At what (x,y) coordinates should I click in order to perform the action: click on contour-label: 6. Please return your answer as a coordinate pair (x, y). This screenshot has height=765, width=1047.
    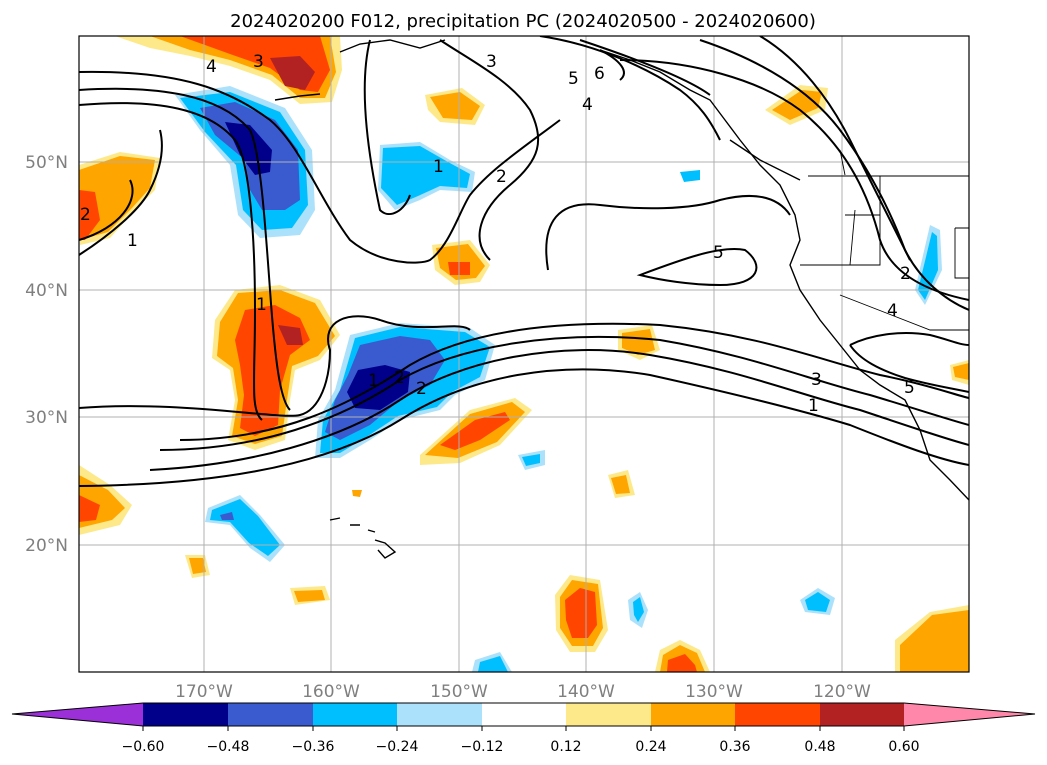
    Looking at the image, I should click on (599, 74).